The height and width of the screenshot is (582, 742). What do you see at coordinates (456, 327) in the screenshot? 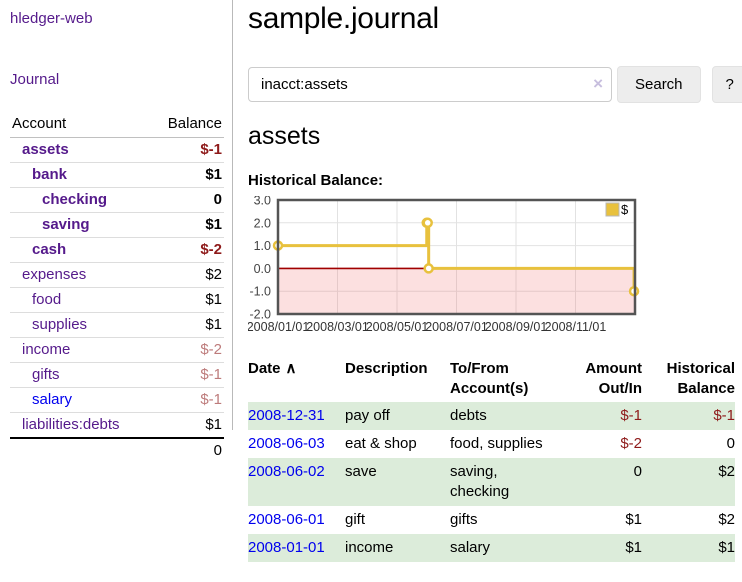
I see `x-axis-tick-label: 2008/07/01` at bounding box center [456, 327].